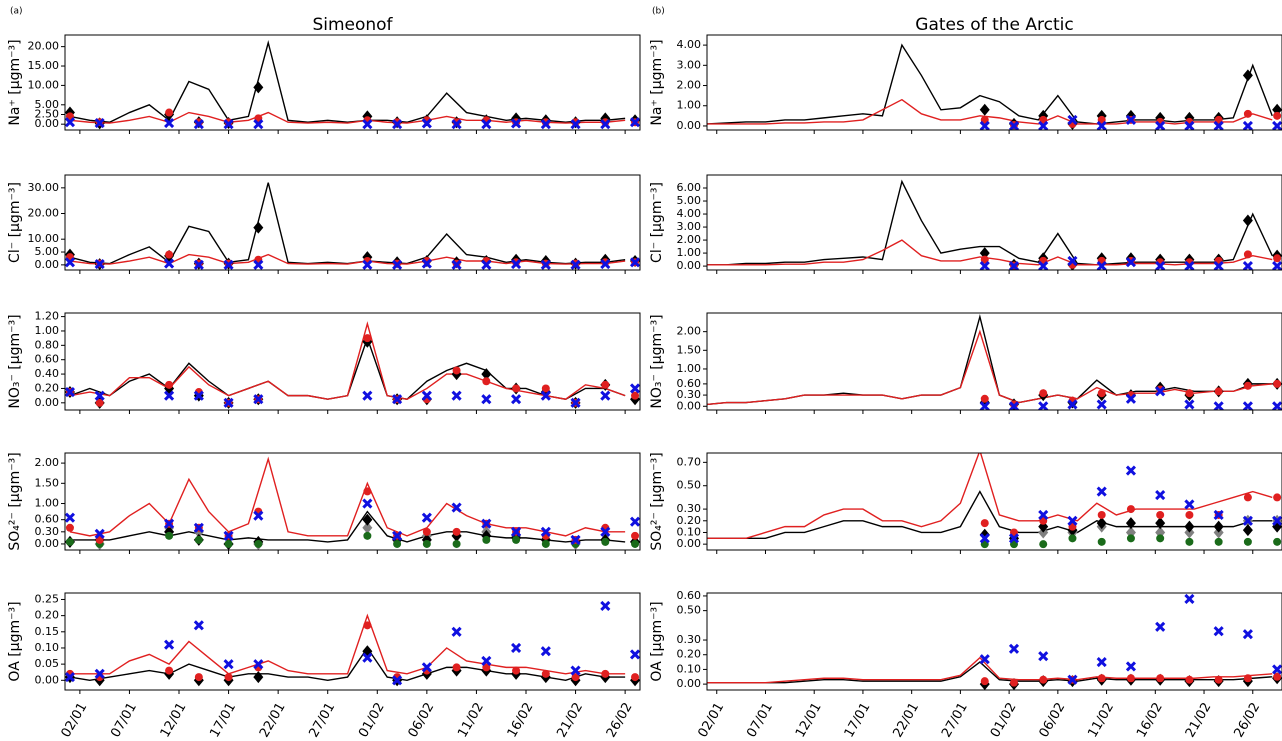 The height and width of the screenshot is (741, 1282). Describe the element at coordinates (570, 720) in the screenshot. I see `x-tick-label: 21/02` at that location.